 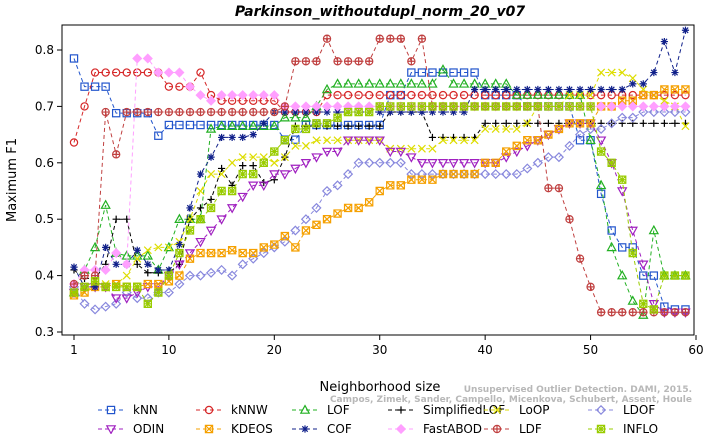 I want to click on legend-label: SimplifiedLOF, so click(x=464, y=410).